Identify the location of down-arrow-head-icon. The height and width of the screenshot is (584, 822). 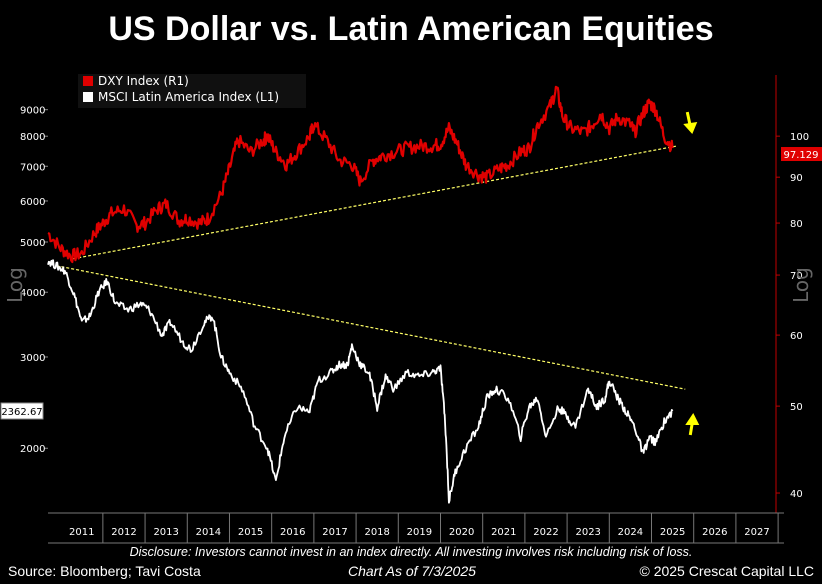
(690, 128).